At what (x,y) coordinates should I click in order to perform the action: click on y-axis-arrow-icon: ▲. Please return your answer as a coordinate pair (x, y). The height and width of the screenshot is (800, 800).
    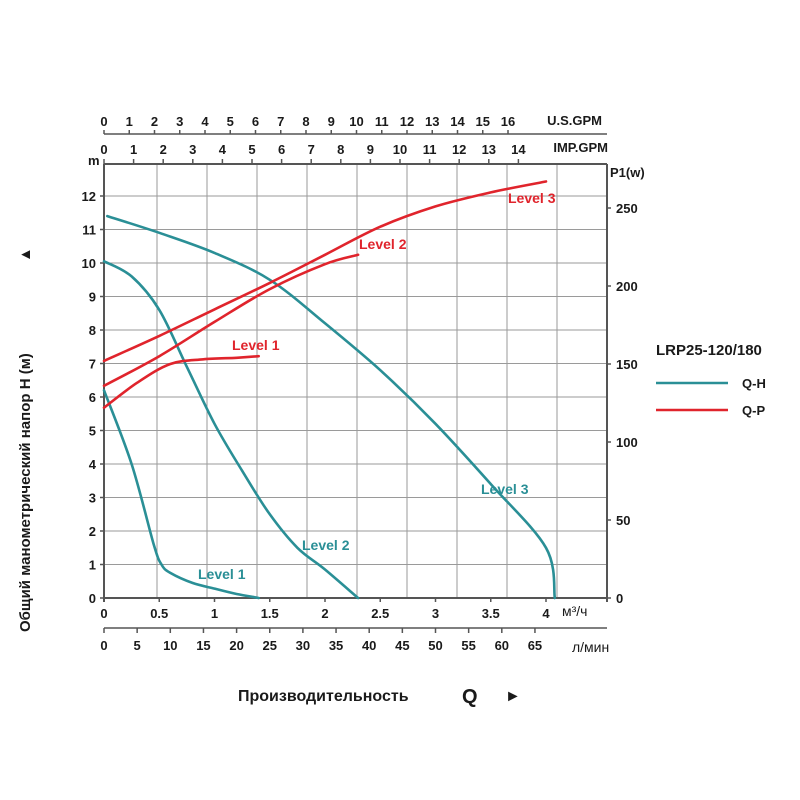
    Looking at the image, I should click on (25, 254).